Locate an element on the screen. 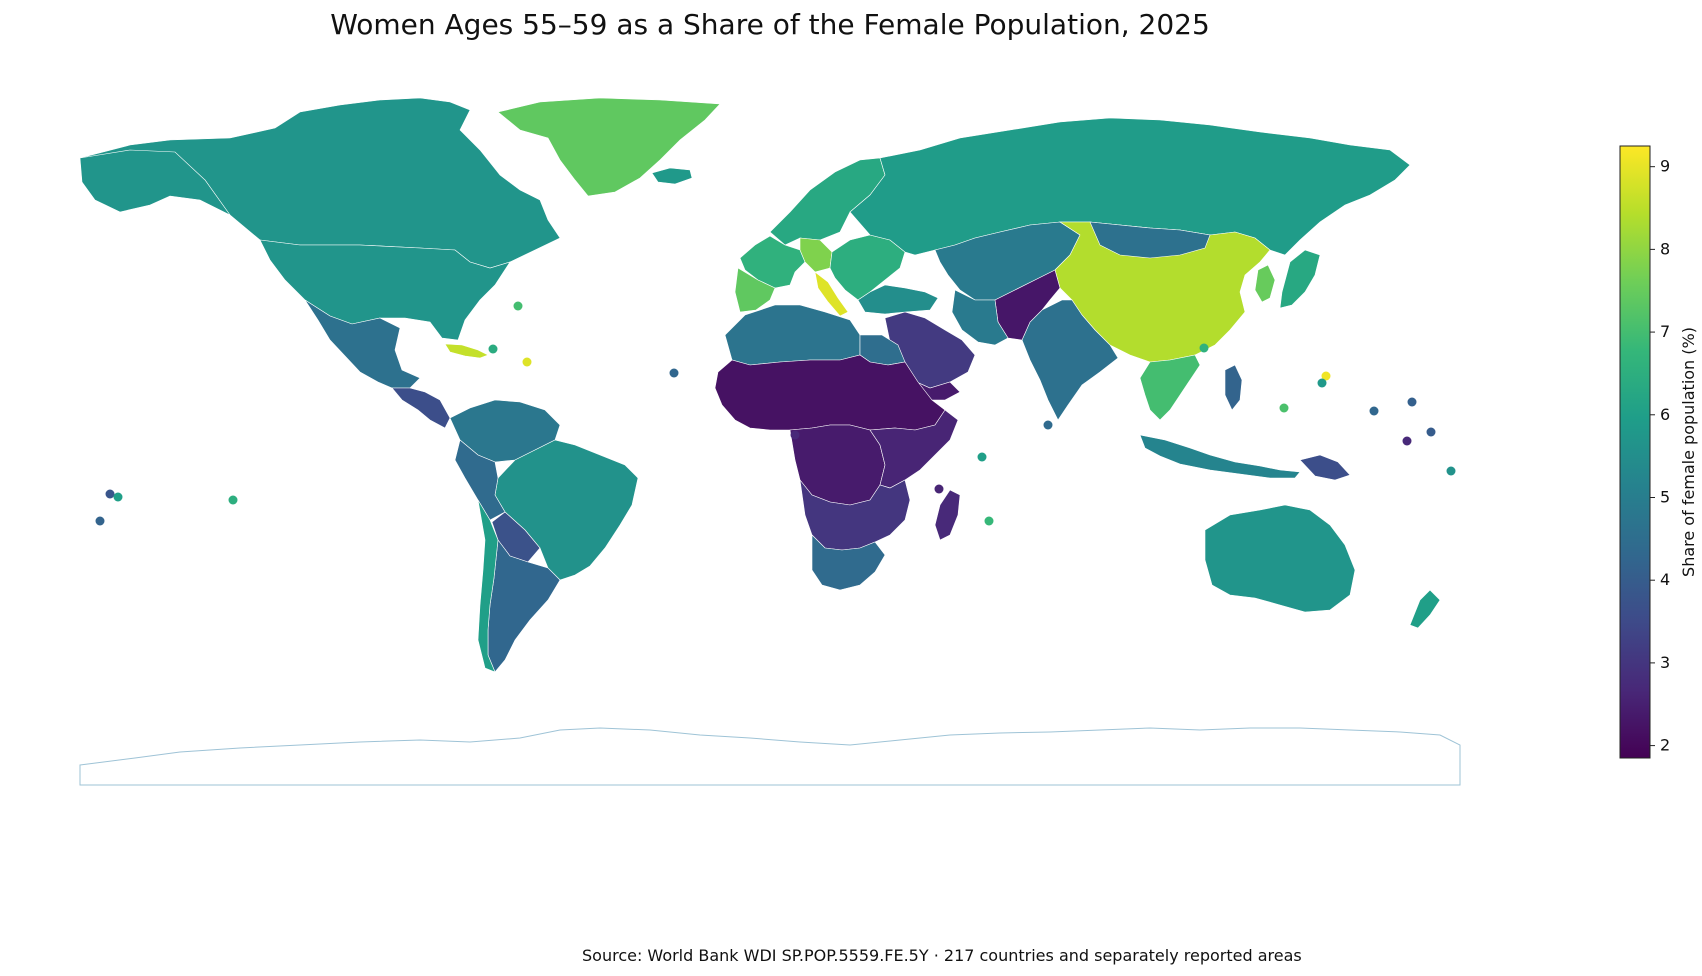 The width and height of the screenshot is (1702, 976). region-chile is located at coordinates (488, 586).